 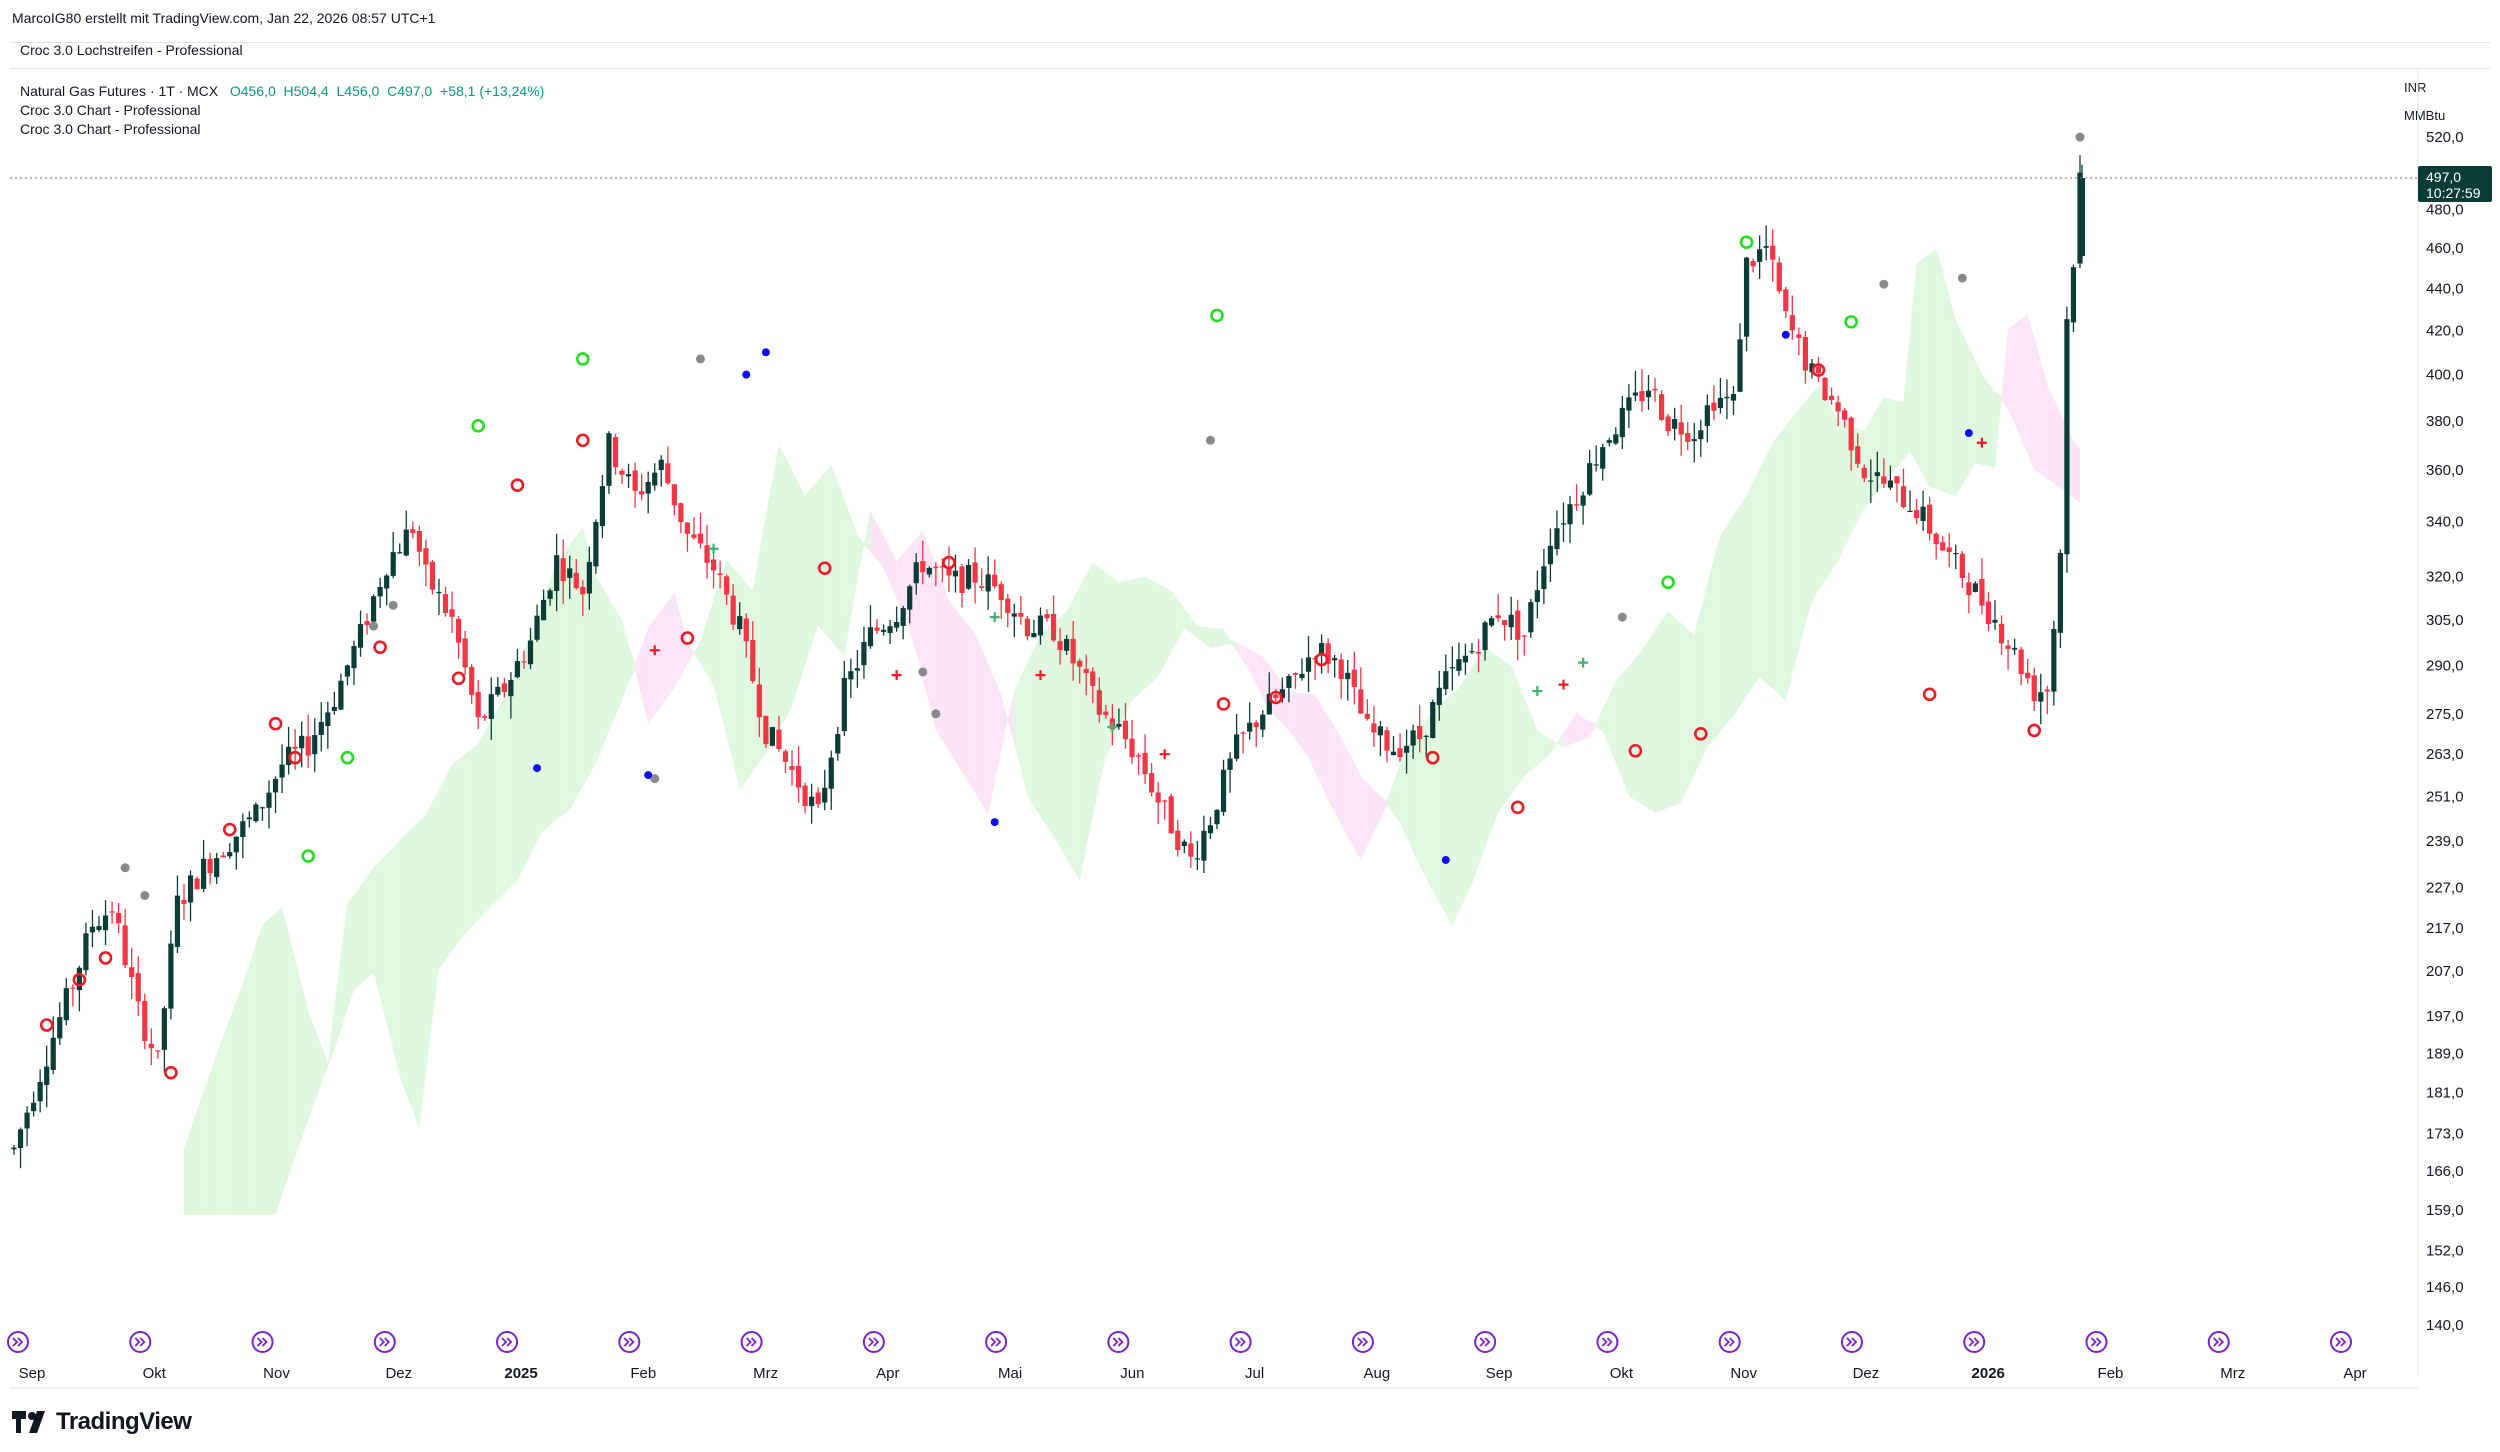 What do you see at coordinates (654, 650) in the screenshot?
I see `plus-marker` at bounding box center [654, 650].